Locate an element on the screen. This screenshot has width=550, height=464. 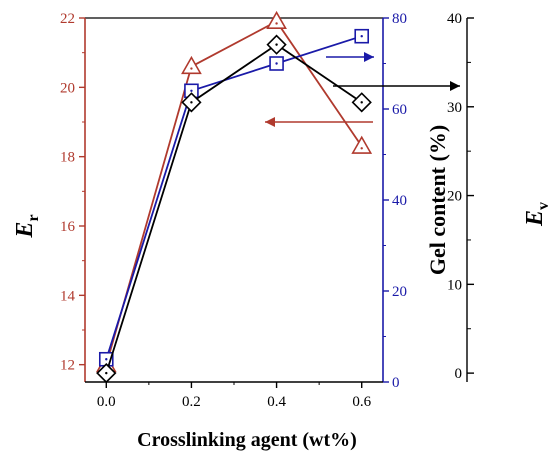
gel-tick-label: 40 is located at coordinates (399, 201).